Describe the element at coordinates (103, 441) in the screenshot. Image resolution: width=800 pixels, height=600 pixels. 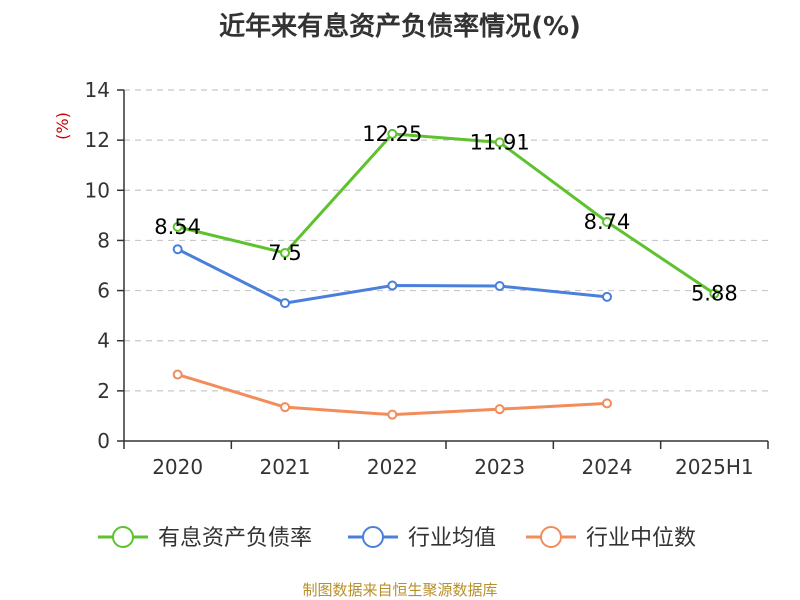
I see `y-tick-label: 0` at that location.